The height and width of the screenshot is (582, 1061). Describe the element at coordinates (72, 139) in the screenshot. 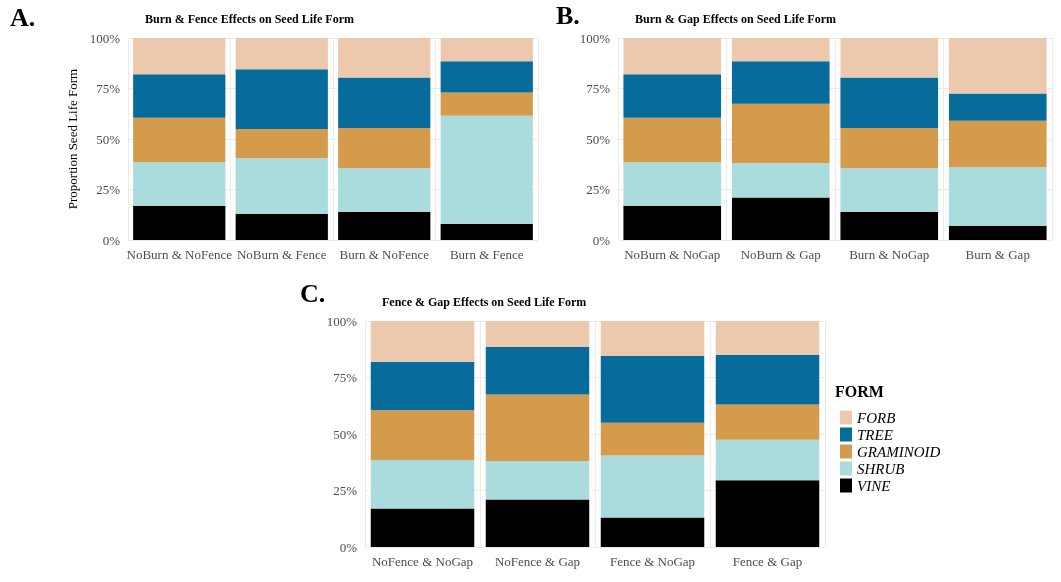

I see `y-axis-title: Proportion Seed Life Form` at that location.